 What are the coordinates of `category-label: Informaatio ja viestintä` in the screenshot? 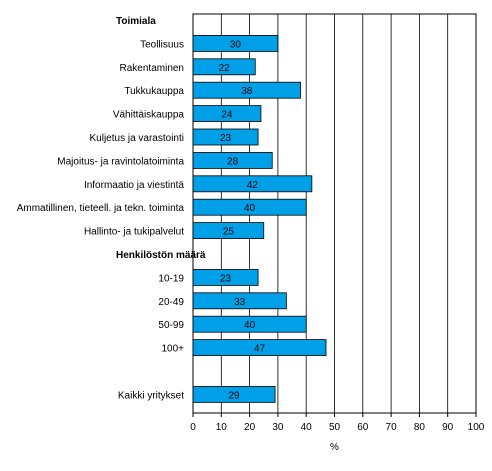 It's located at (134, 185).